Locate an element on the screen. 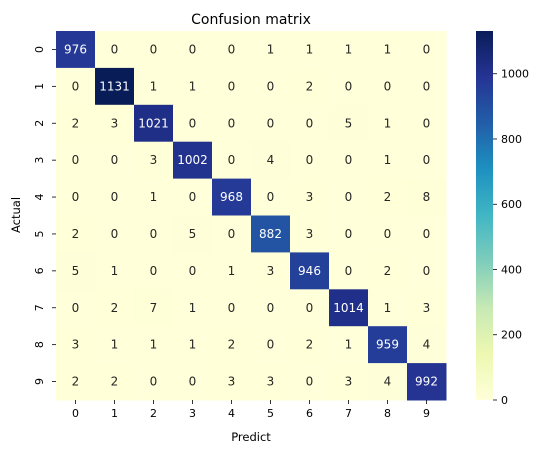 The image size is (548, 455). x-axis-ticks: 0 1 2 3 4 5 6 7 8 9 is located at coordinates (251, 410).